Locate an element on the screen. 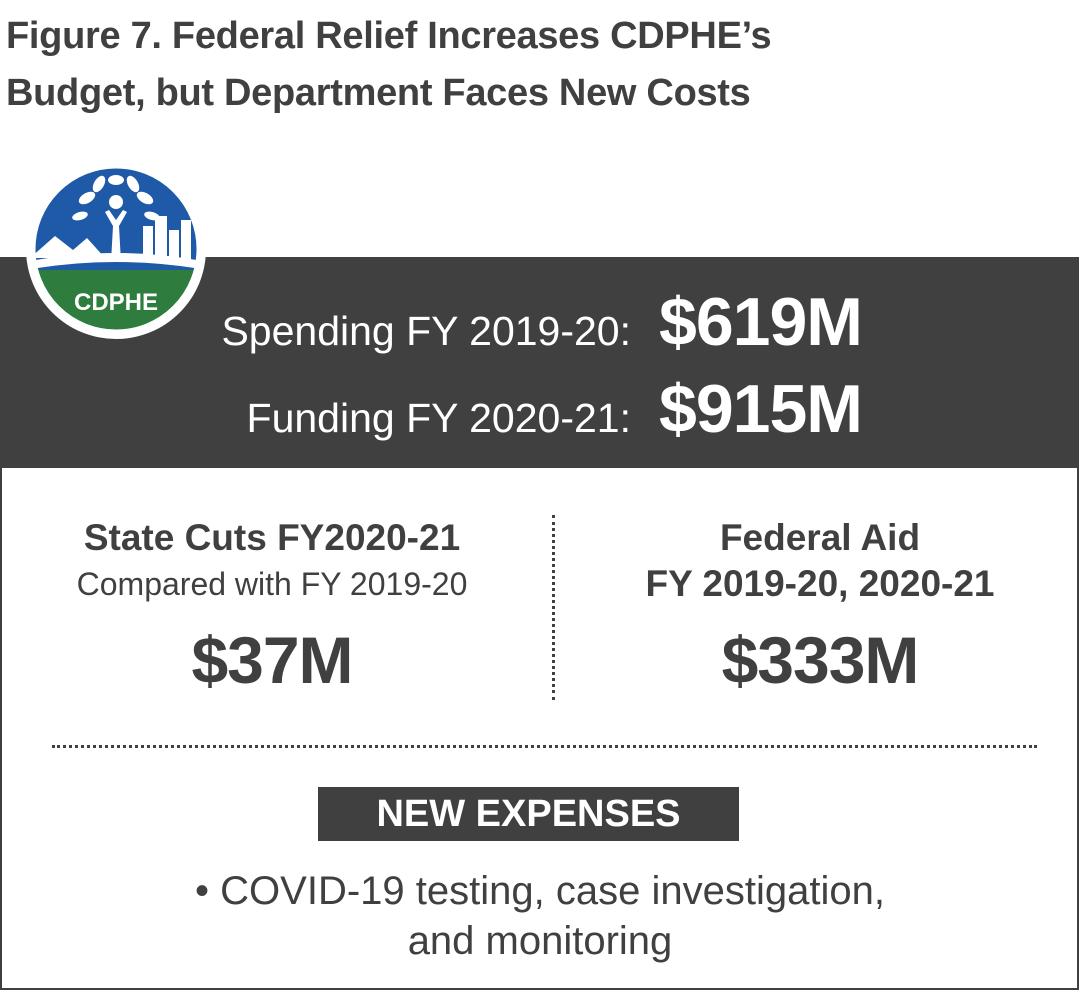 The image size is (1079, 992). funding-row: Funding FY 2020-21: $915M is located at coordinates (573, 409).